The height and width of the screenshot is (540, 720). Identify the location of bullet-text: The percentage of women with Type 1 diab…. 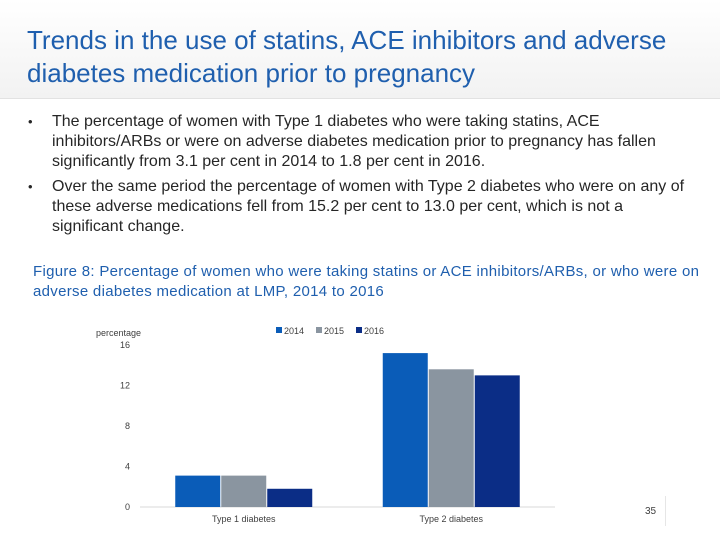
(354, 141).